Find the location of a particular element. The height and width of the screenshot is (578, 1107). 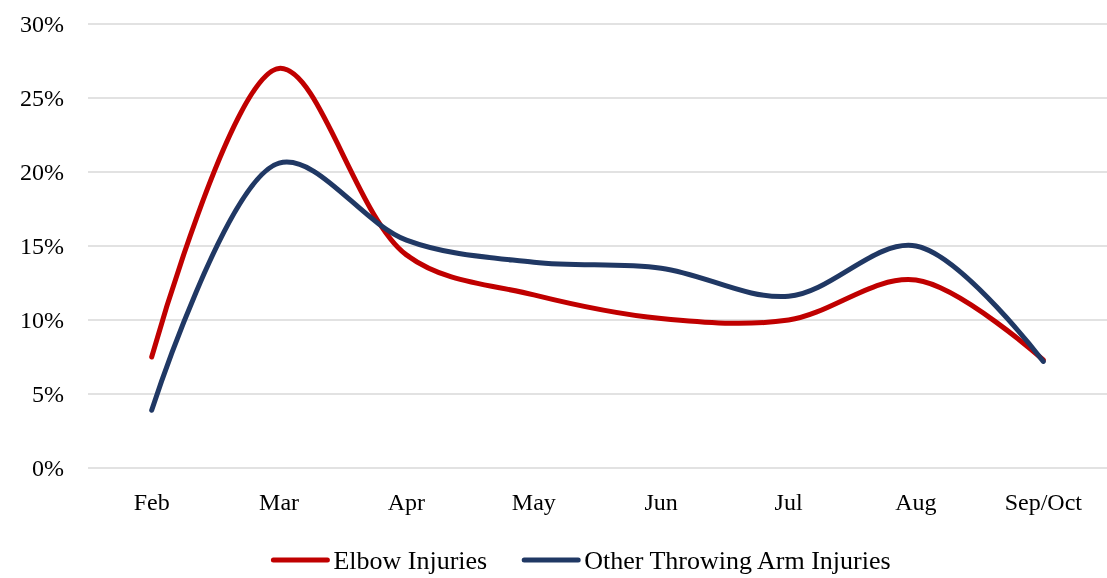

legend-label: Other Throwing Arm Injuries is located at coordinates (737, 561).